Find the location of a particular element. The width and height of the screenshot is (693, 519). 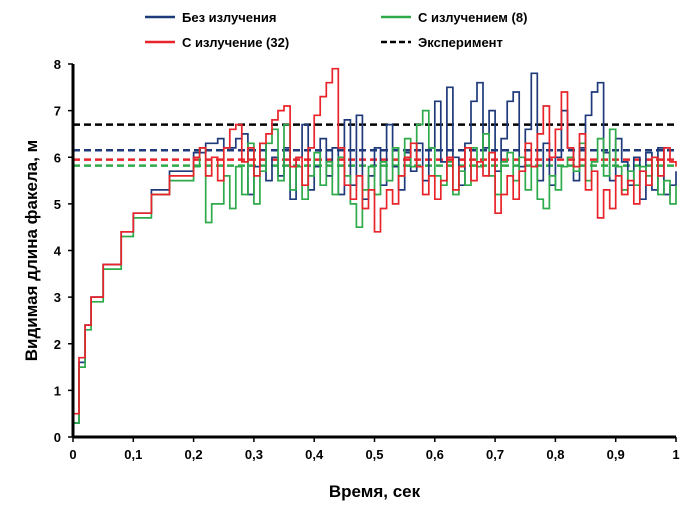

x-tick-labels: 0 0,1 0,2 0,3 0,4 0,5 0,6 0,7 0,8 0,9 1 is located at coordinates (374, 449).